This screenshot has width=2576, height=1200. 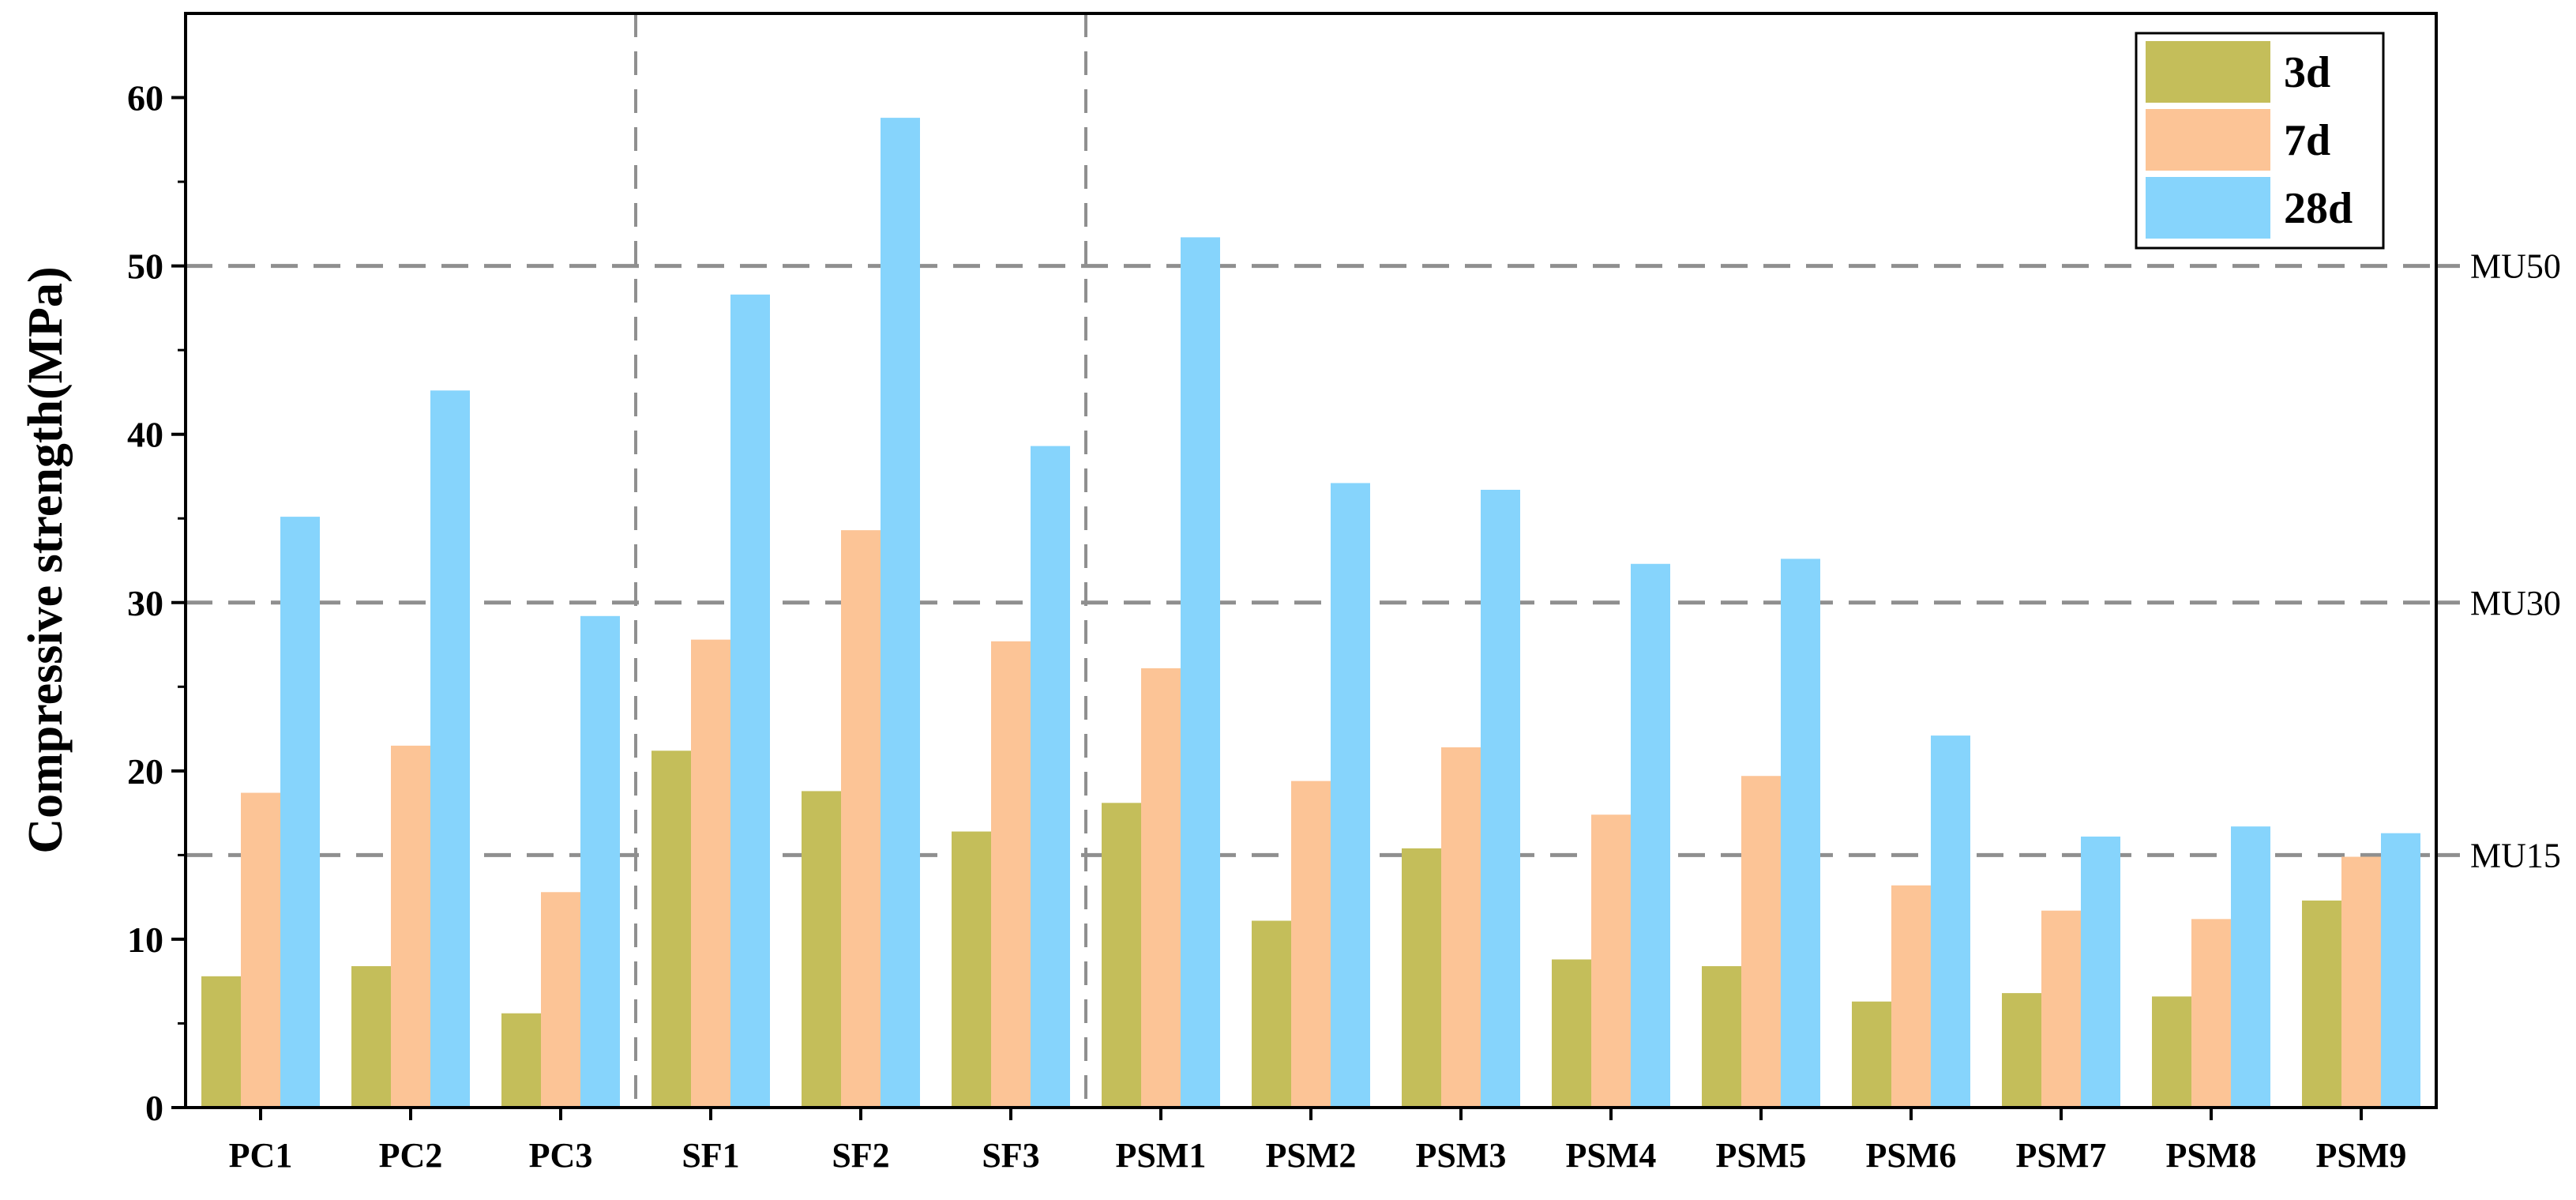 What do you see at coordinates (521, 1060) in the screenshot?
I see `bar-pc3-3d` at bounding box center [521, 1060].